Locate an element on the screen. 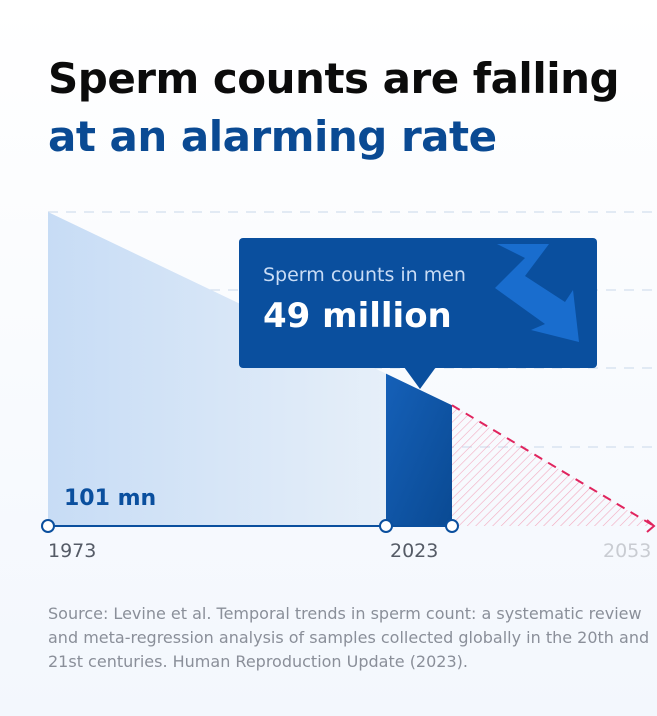 Image resolution: width=657 pixels, height=716 pixels. callout-value: 49 million is located at coordinates (357, 316).